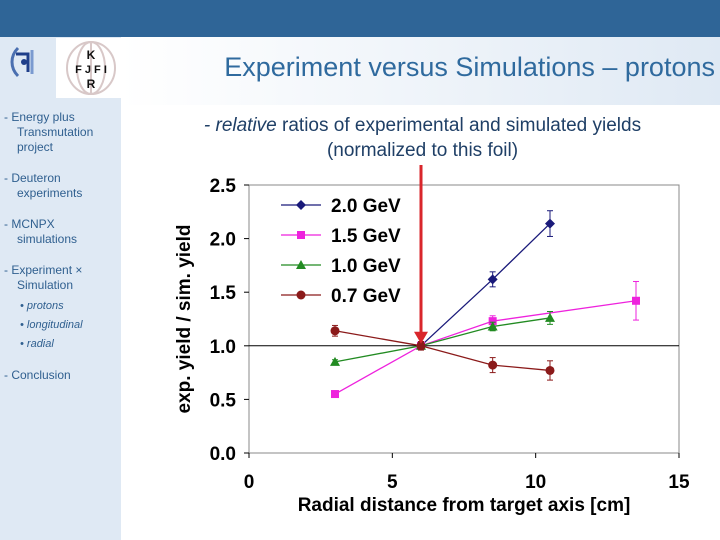  I want to click on svg-text: F J F I, so click(91, 70).